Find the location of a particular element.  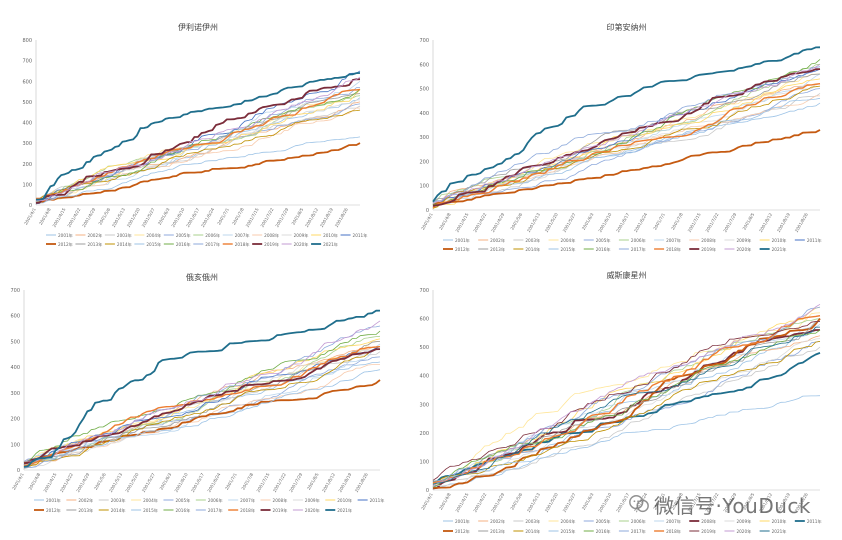

series-line-2012年 is located at coordinates (627, 403).